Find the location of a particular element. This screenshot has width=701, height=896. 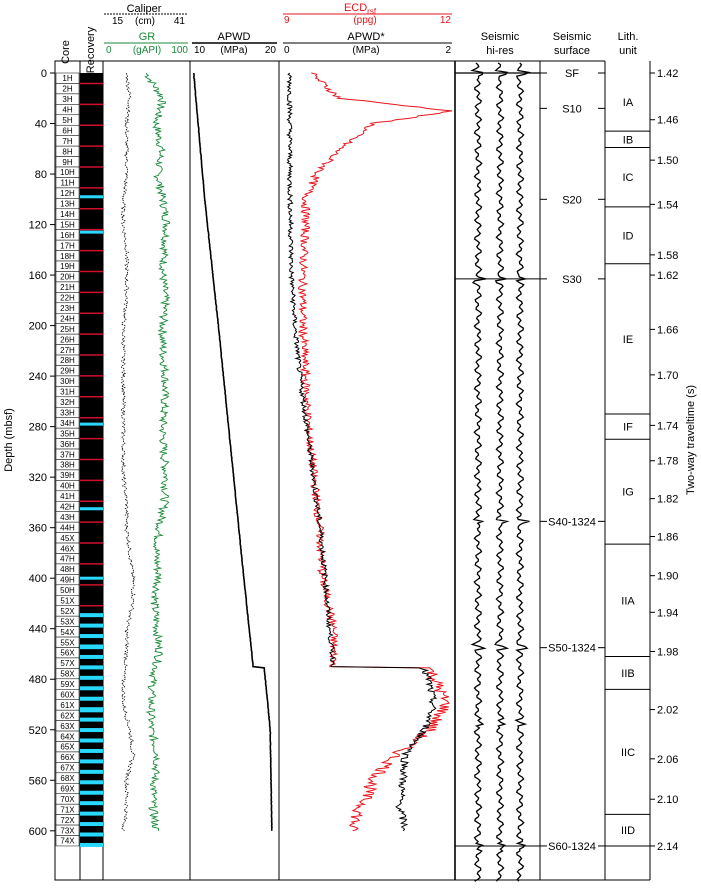

lith-unit-label: IB is located at coordinates (628, 140).